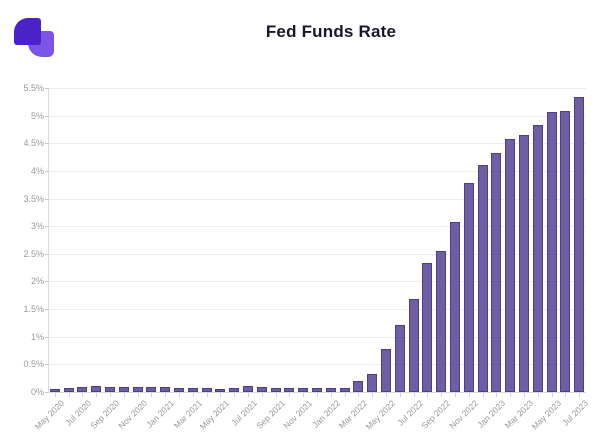 The image size is (600, 448). Describe the element at coordinates (37, 115) in the screenshot. I see `y-tick-label: 5%` at that location.